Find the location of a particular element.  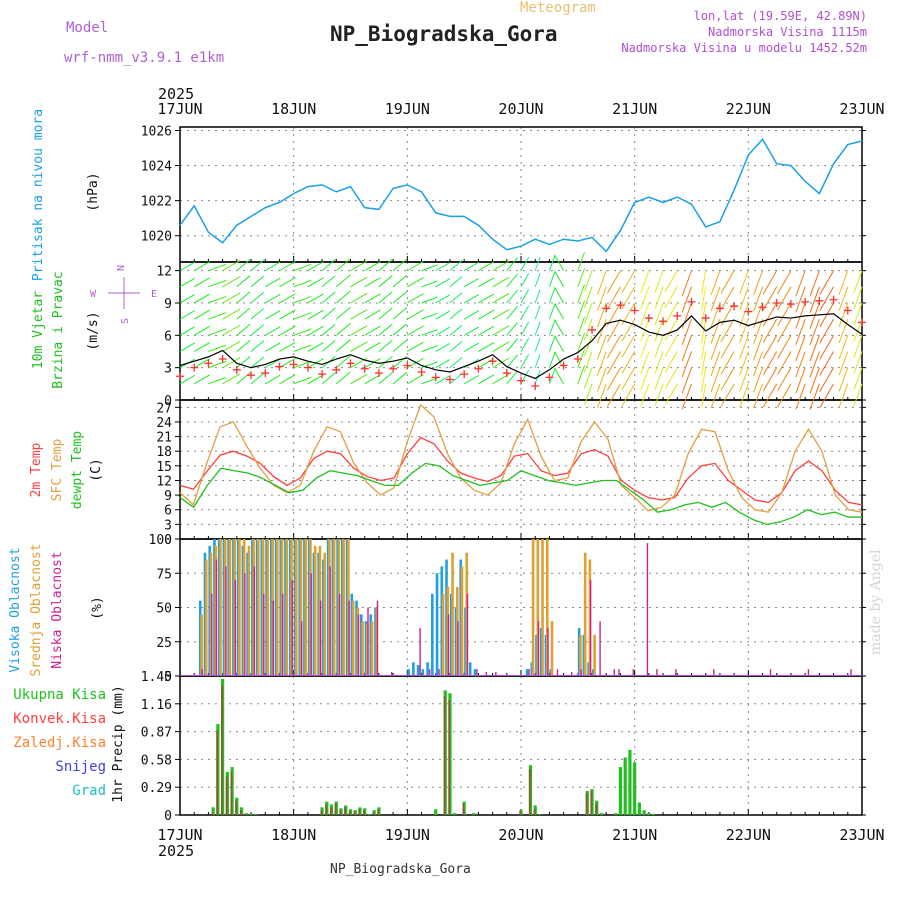

y-tick-label: 0 is located at coordinates (168, 677).